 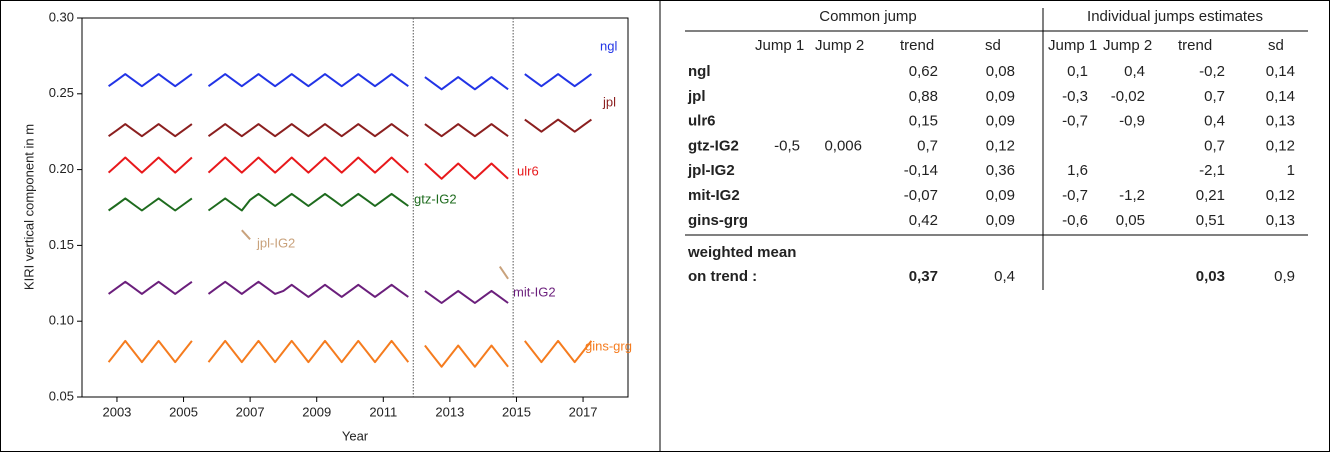 What do you see at coordinates (696, 96) in the screenshot?
I see `row-label: jpl` at bounding box center [696, 96].